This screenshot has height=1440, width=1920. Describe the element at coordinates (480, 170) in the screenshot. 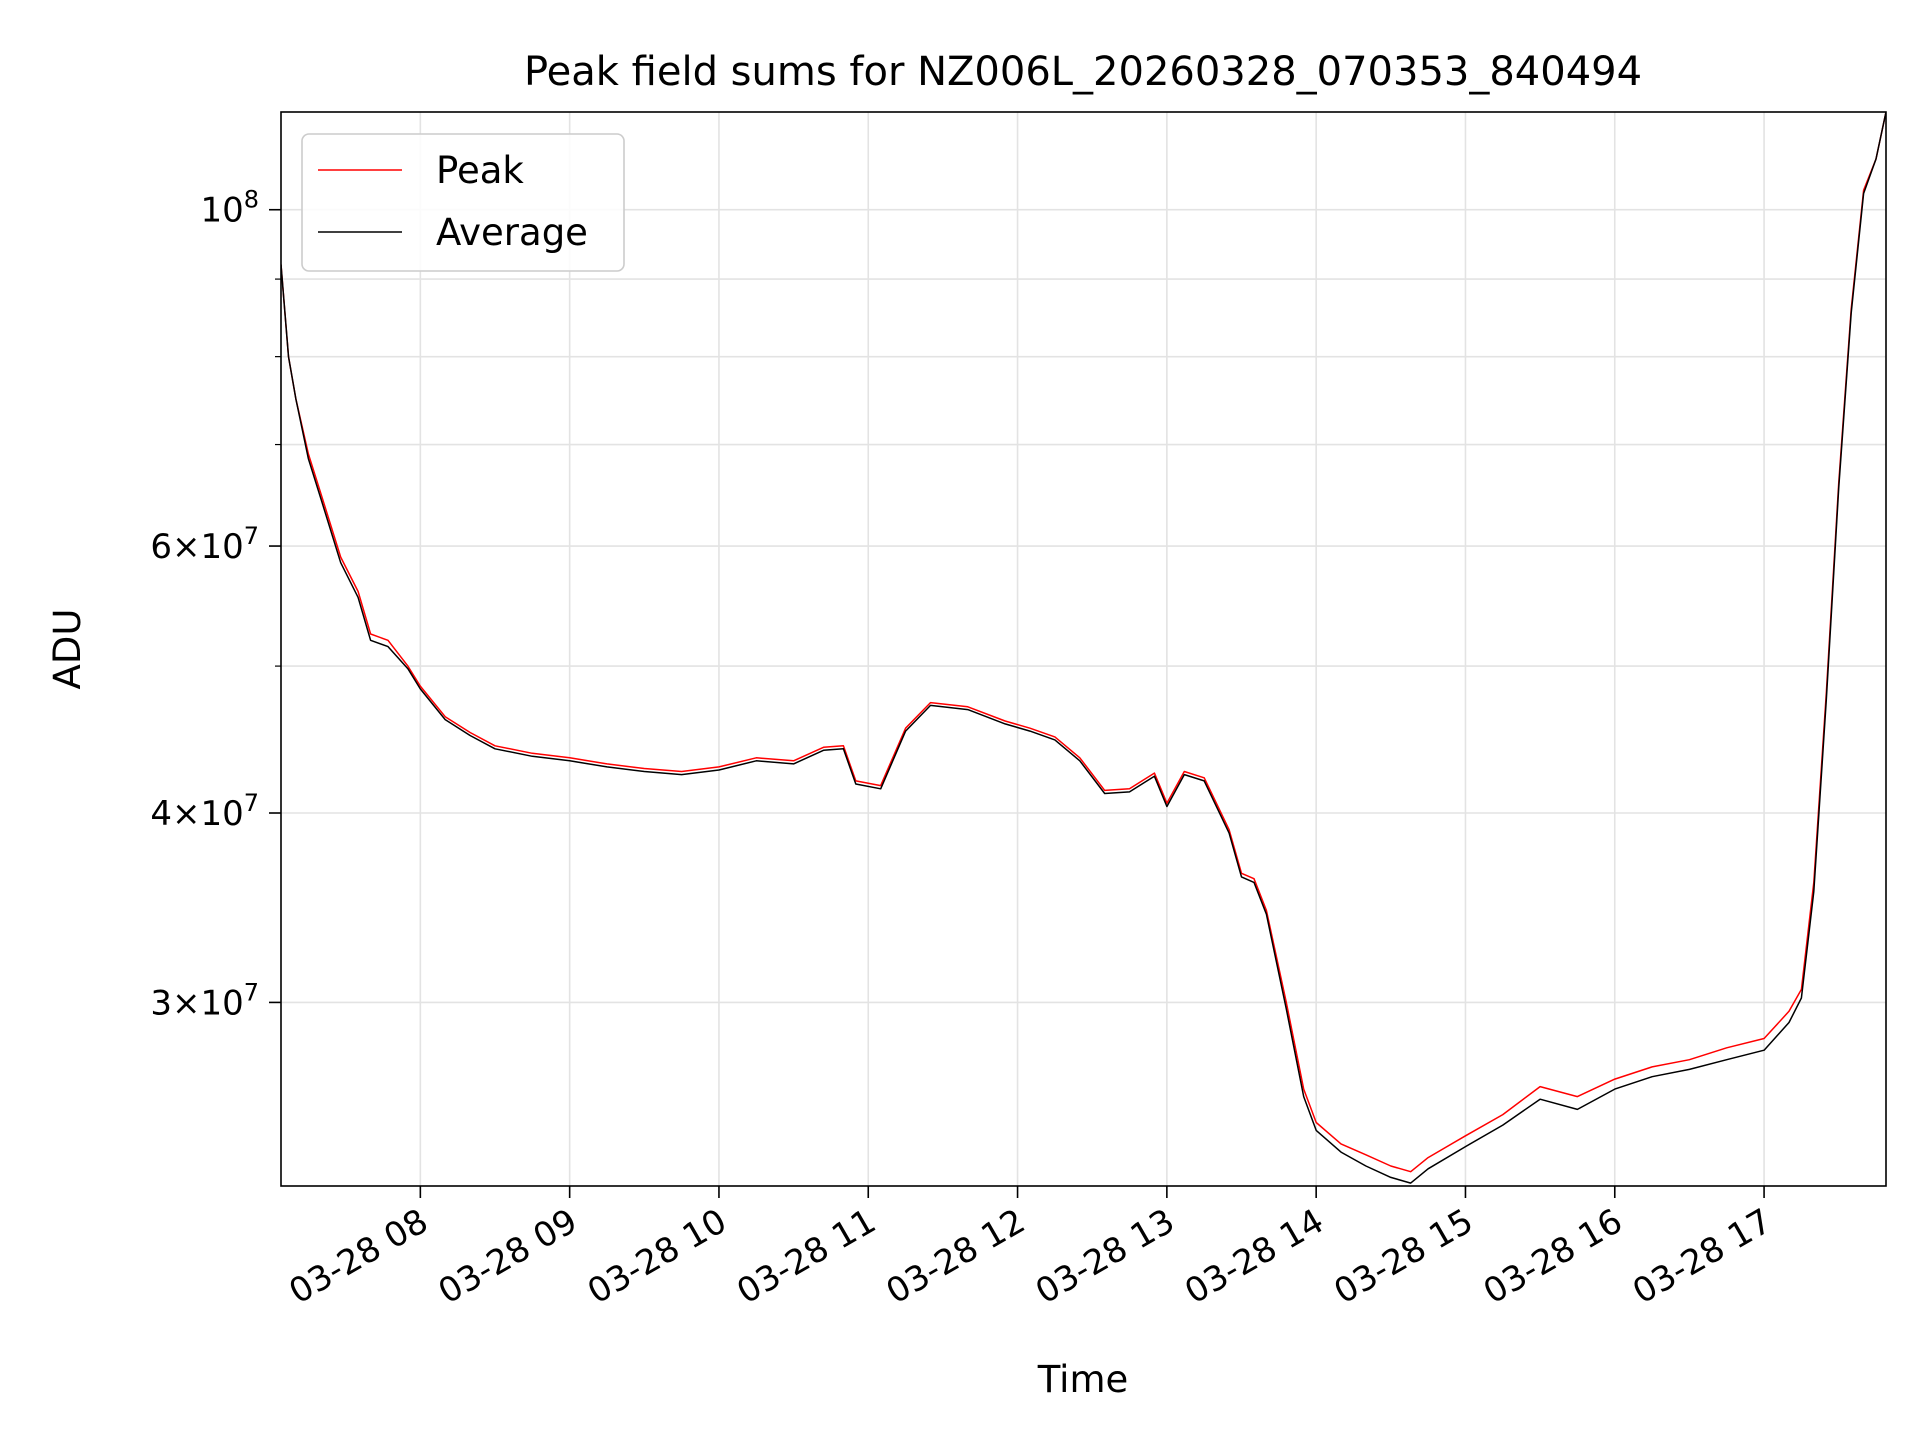

I see `legend-label-peak: Peak` at that location.